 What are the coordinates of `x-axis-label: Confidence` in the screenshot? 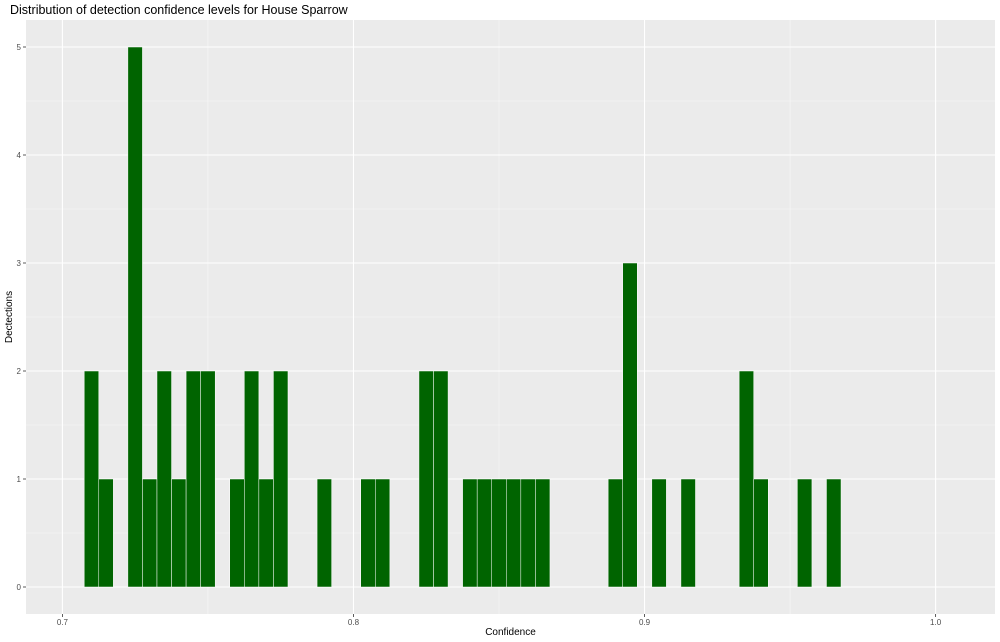 It's located at (510, 632).